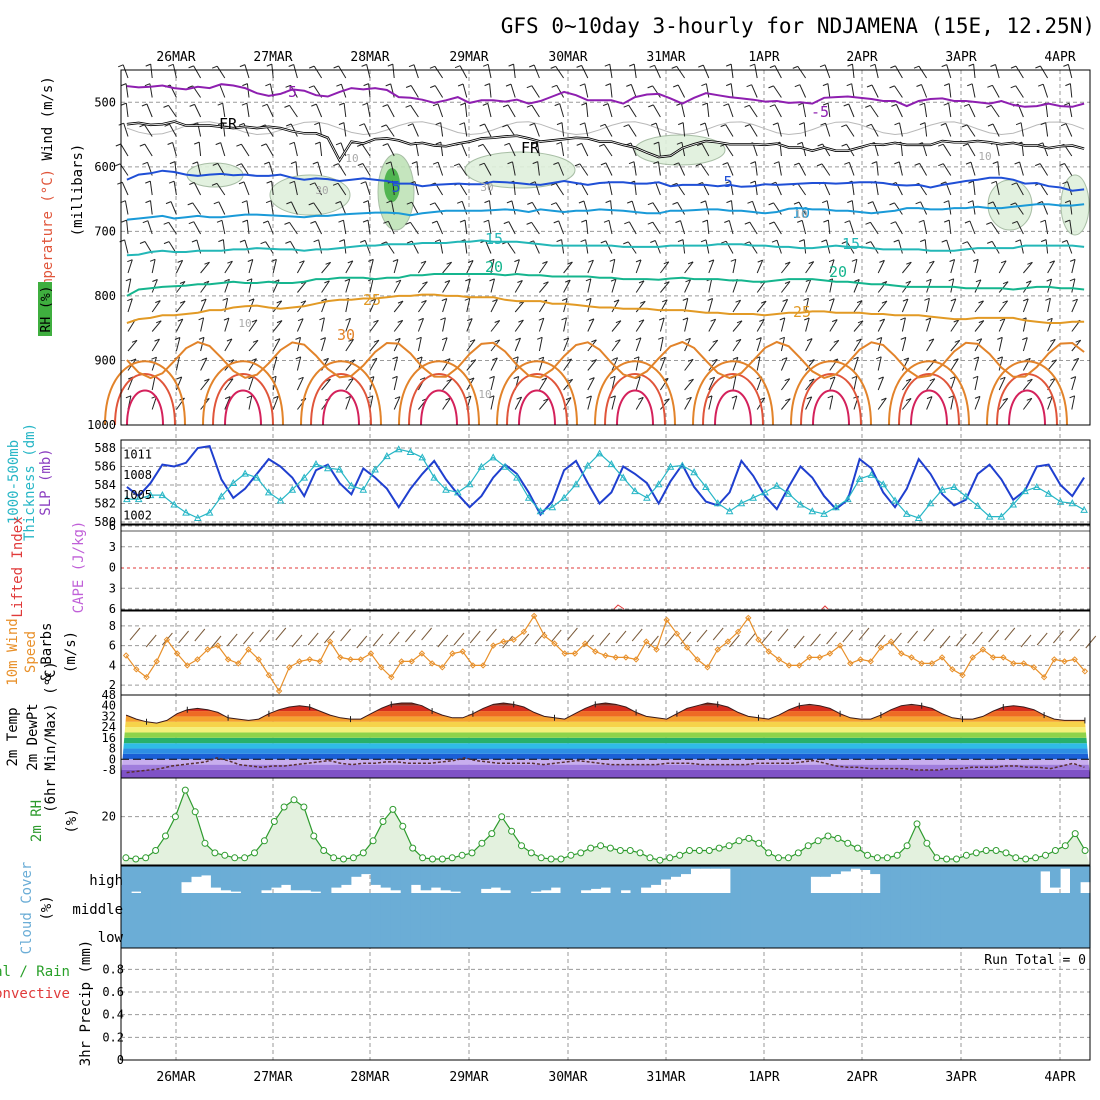 This screenshot has width=1100, height=1100. I want to click on temp2m-ylabel-part-1-0: 2m DewPt, so click(33, 736).